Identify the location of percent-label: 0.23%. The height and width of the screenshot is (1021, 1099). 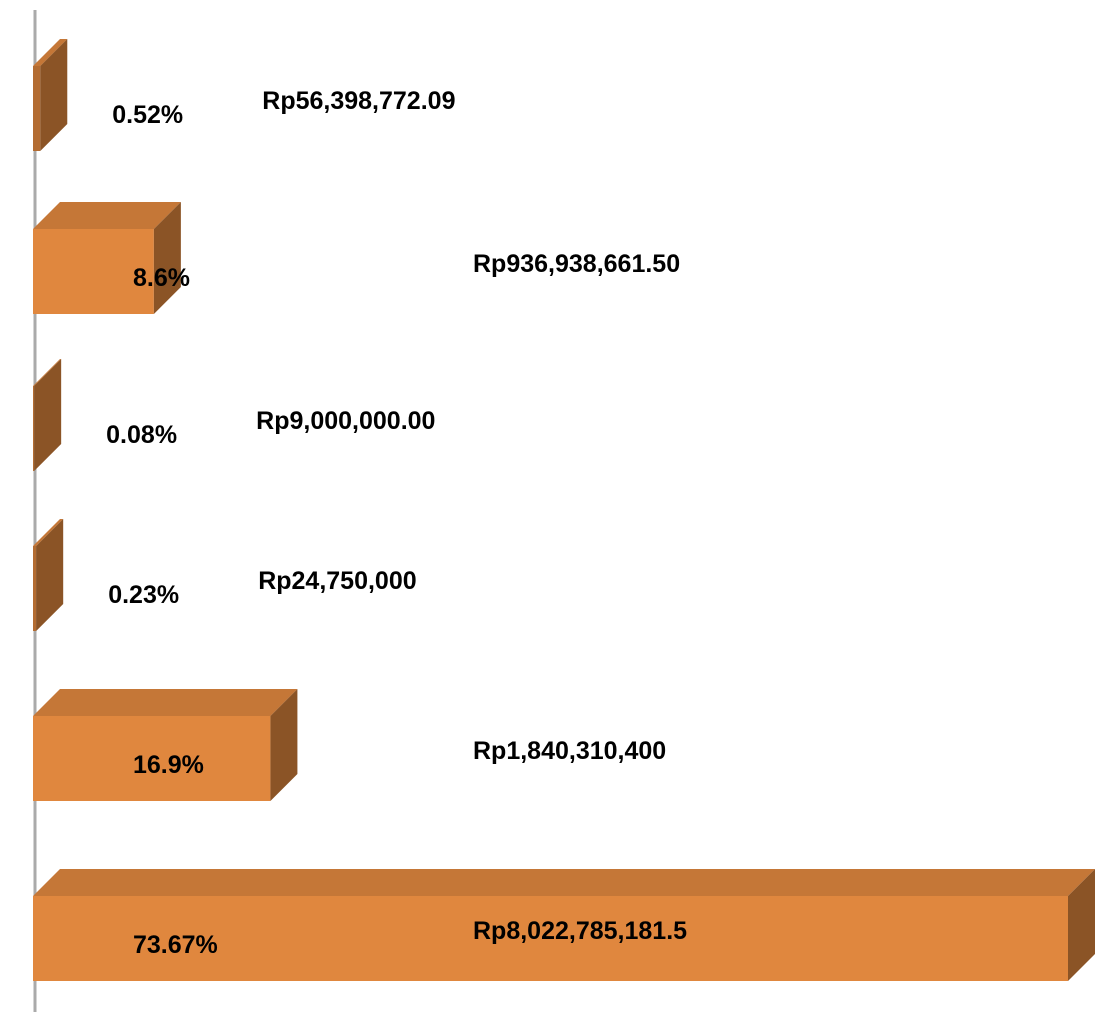
(143, 595).